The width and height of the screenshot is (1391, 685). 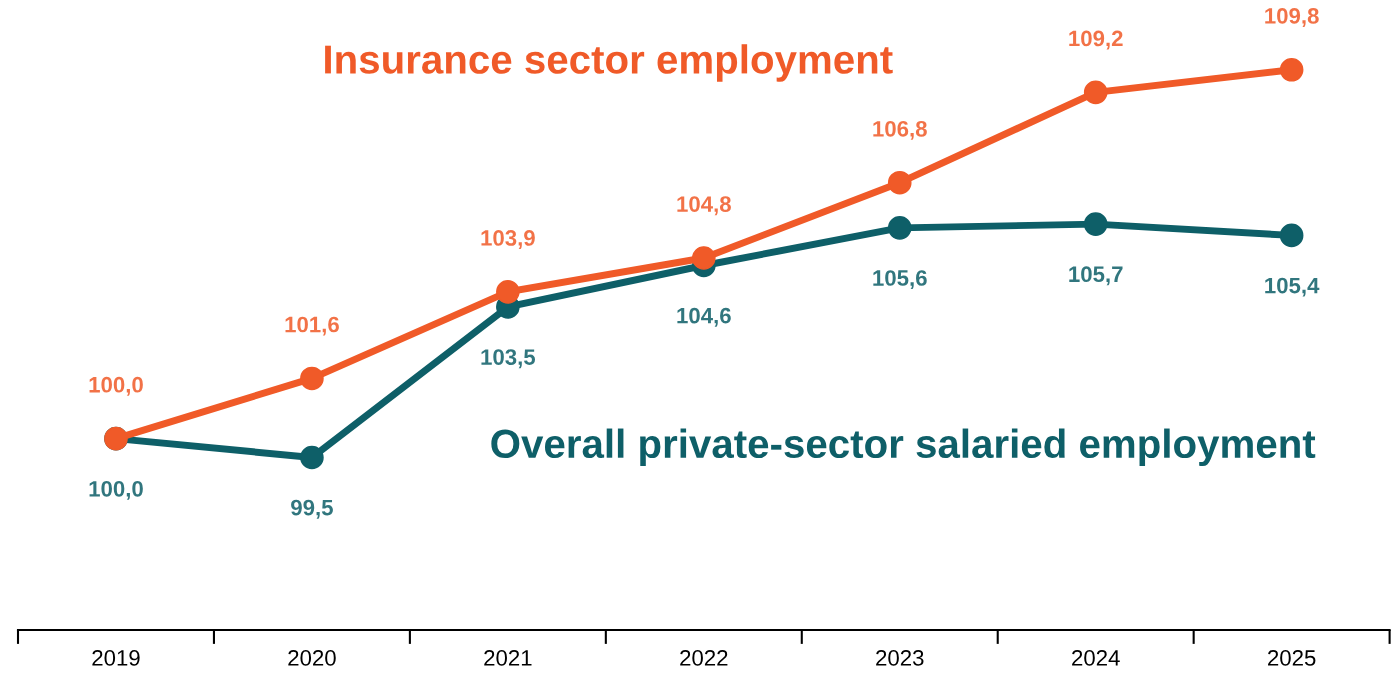 What do you see at coordinates (508, 240) in the screenshot?
I see `data-label: 103,9` at bounding box center [508, 240].